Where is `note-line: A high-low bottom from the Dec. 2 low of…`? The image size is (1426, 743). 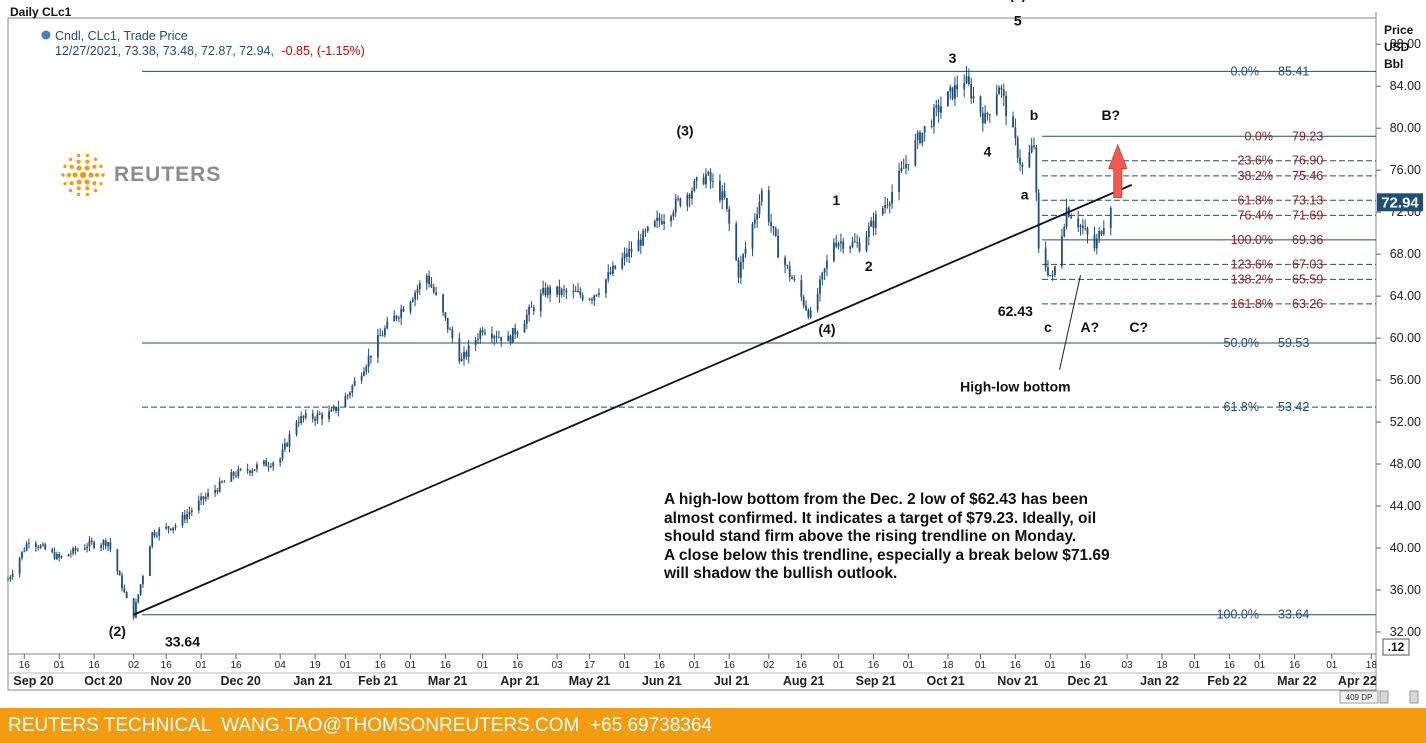 note-line: A high-low bottom from the Dec. 2 low of… is located at coordinates (876, 499).